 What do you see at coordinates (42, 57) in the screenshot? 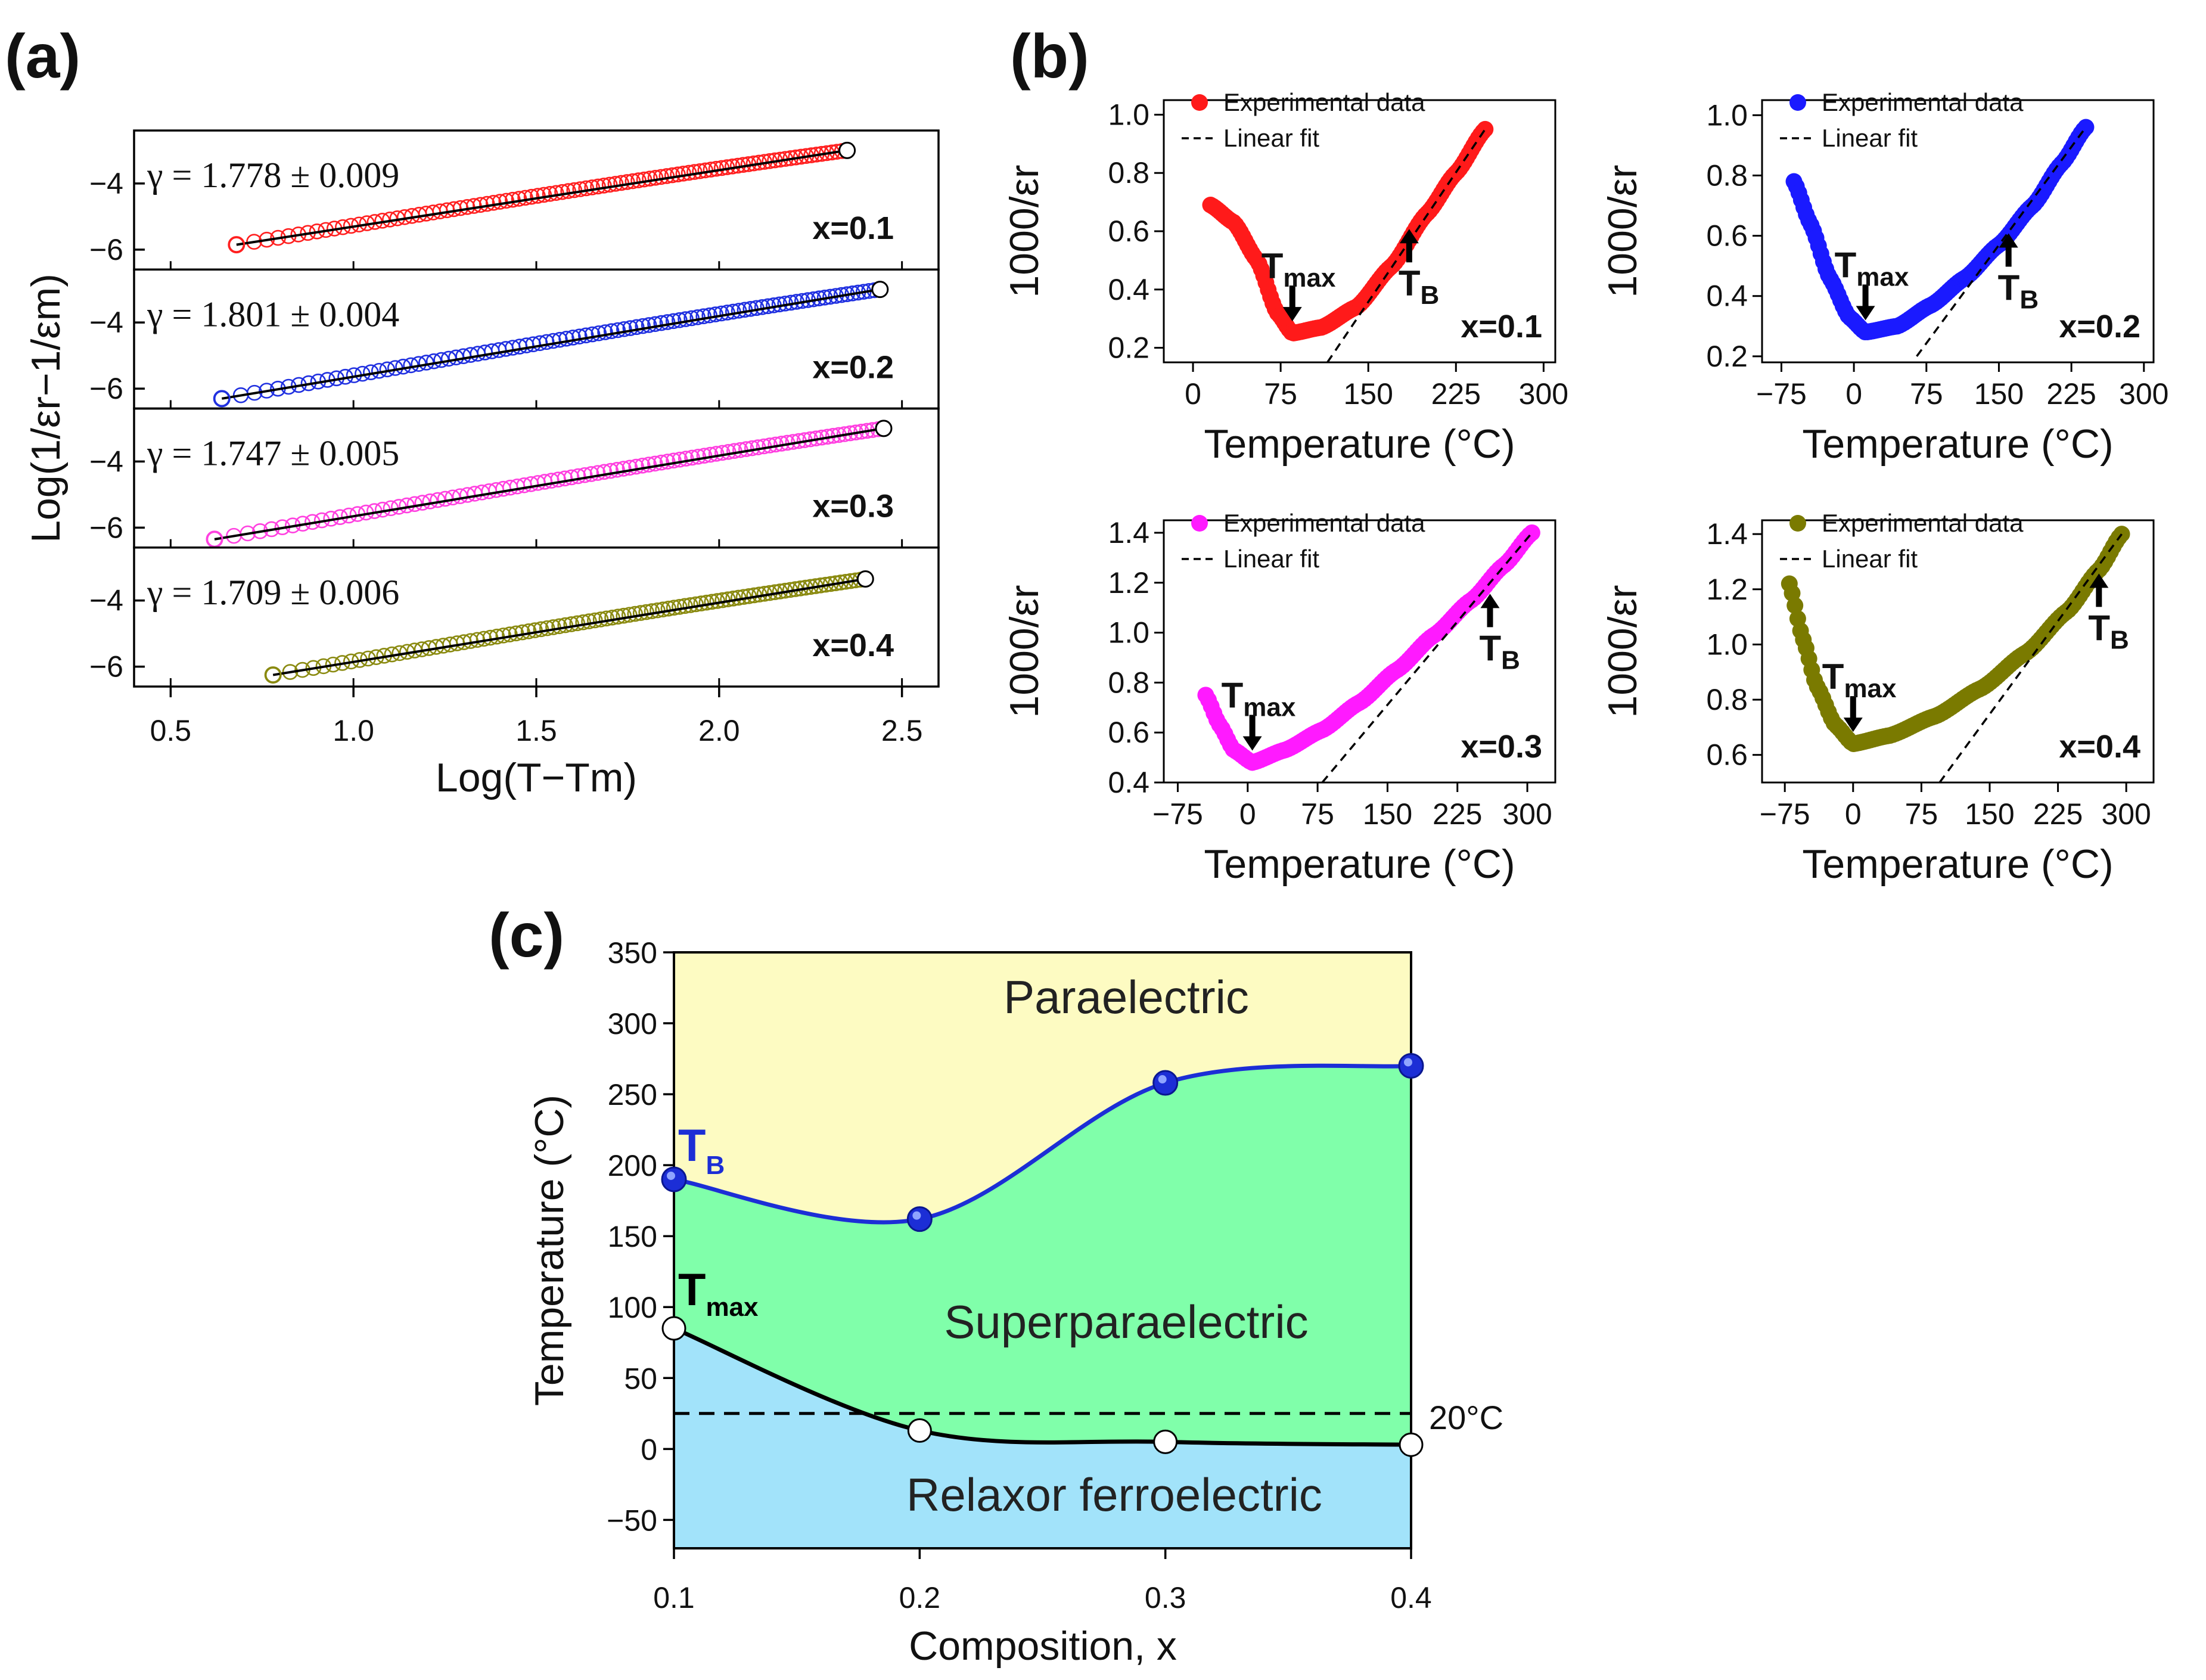
I see `panel-label-a: (a)` at bounding box center [42, 57].